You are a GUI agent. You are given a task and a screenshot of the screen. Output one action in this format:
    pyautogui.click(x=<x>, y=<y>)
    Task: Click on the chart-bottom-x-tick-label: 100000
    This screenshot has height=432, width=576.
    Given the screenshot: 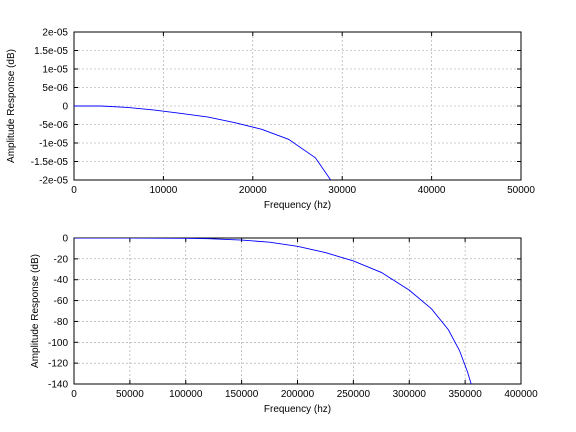 What is the action you would take?
    pyautogui.click(x=186, y=394)
    